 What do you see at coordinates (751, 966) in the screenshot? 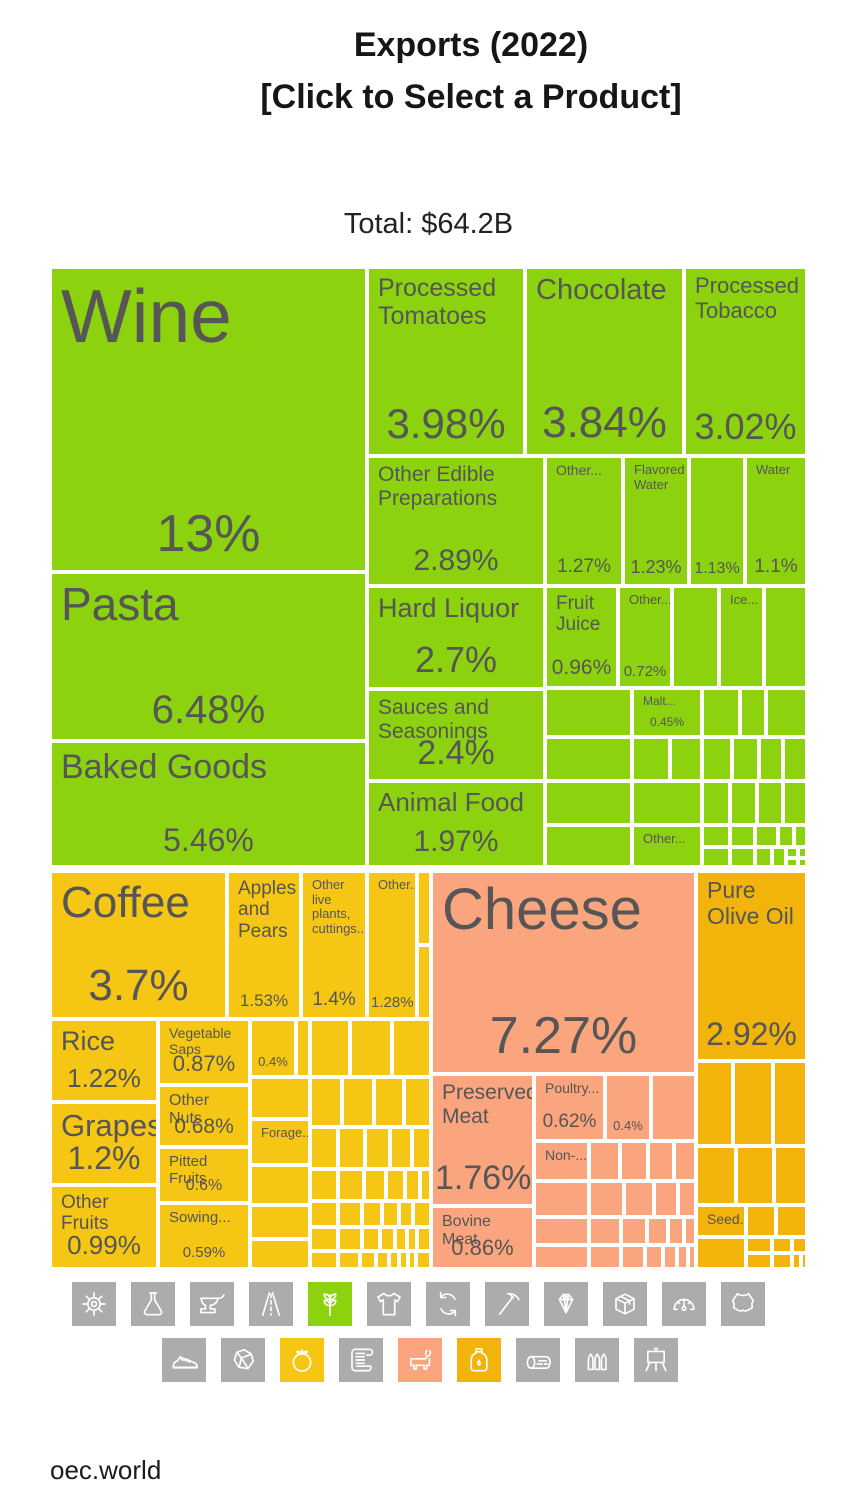
I see `treemap-cell-pure-olive-oil: Pure Olive Oil 2.92%` at bounding box center [751, 966].